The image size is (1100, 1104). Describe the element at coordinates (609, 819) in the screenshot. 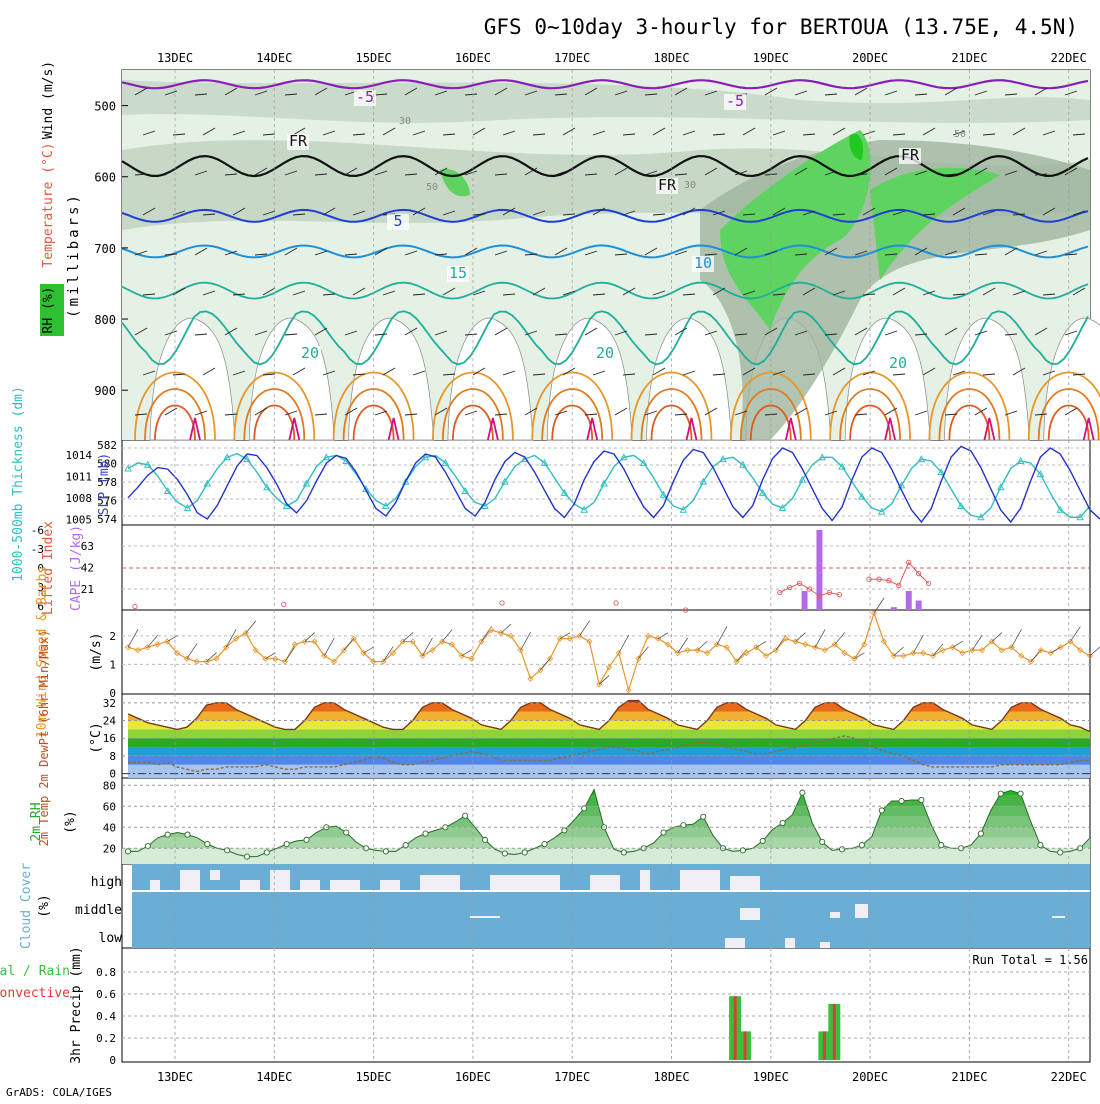

I see `rh-bands` at that location.